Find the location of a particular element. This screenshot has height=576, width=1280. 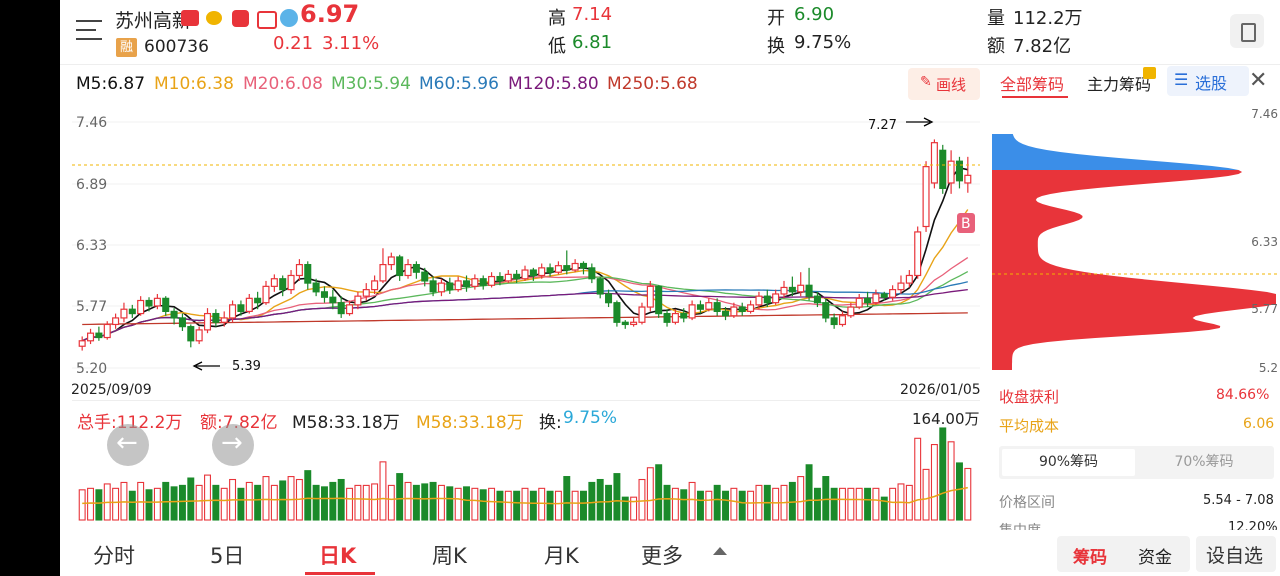

price-change: 0.21 is located at coordinates (293, 43).